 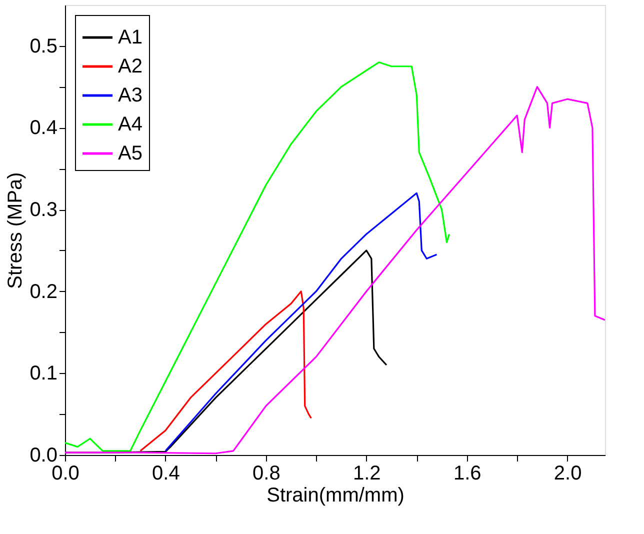 What do you see at coordinates (130, 95) in the screenshot?
I see `legend-label: A3` at bounding box center [130, 95].